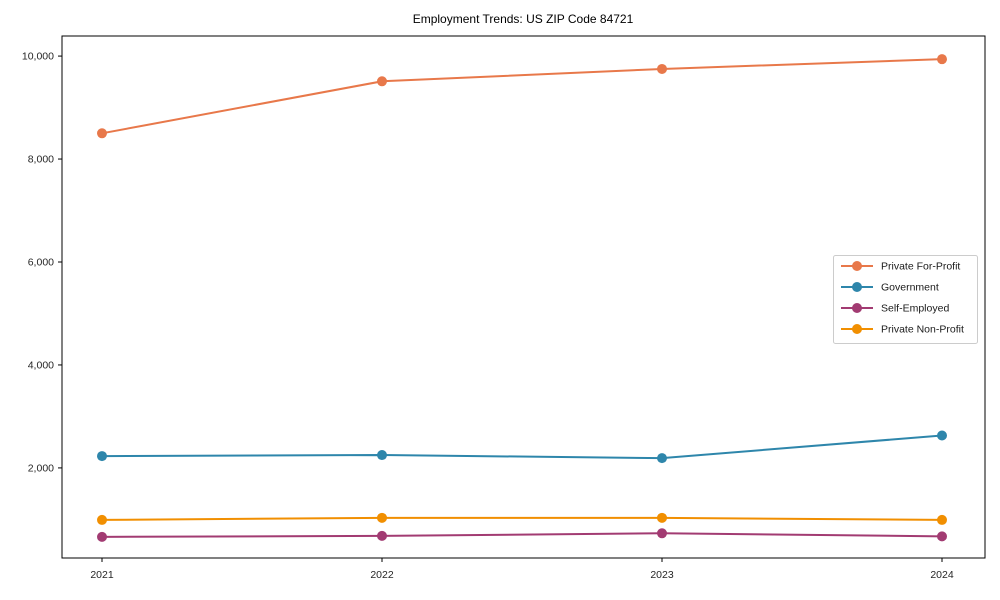  I want to click on data-point-private-for-profit-2022, so click(382, 81).